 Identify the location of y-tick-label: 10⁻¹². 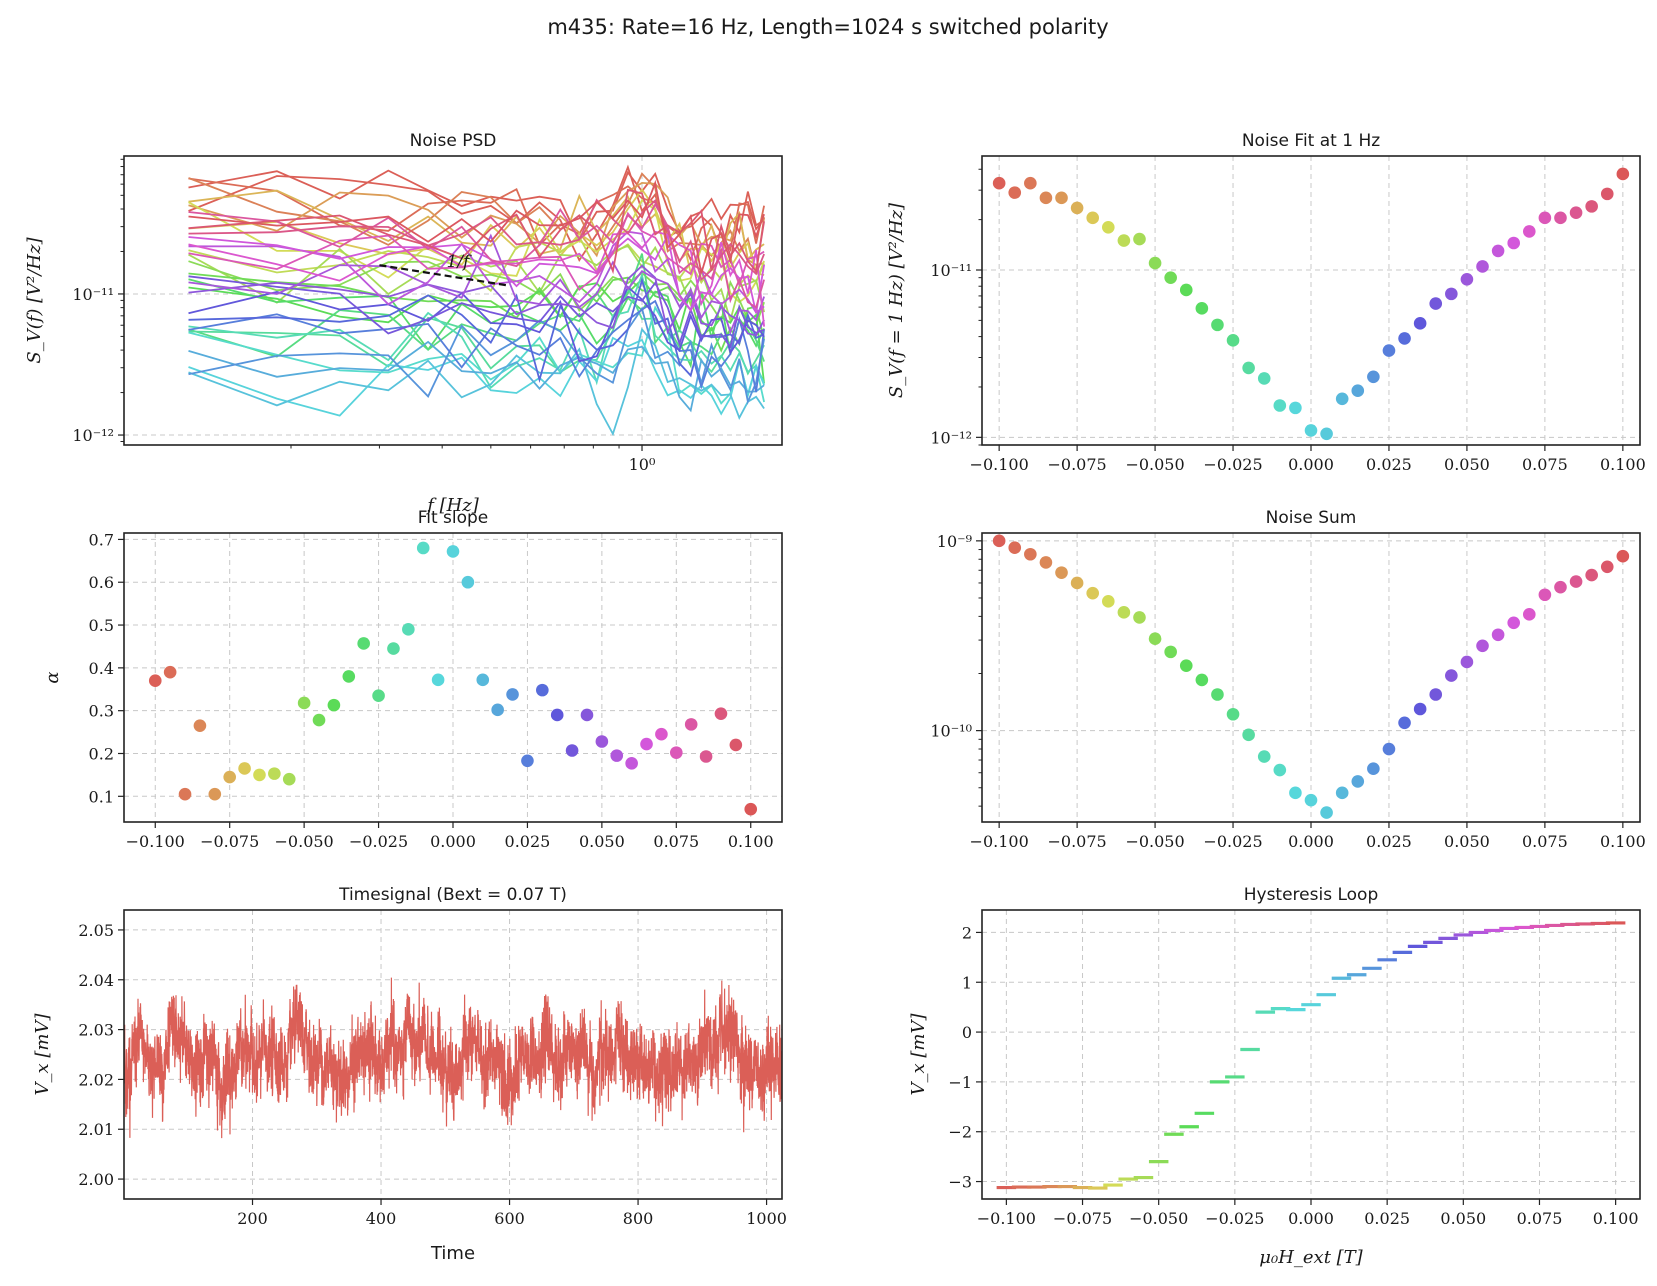
(93, 435).